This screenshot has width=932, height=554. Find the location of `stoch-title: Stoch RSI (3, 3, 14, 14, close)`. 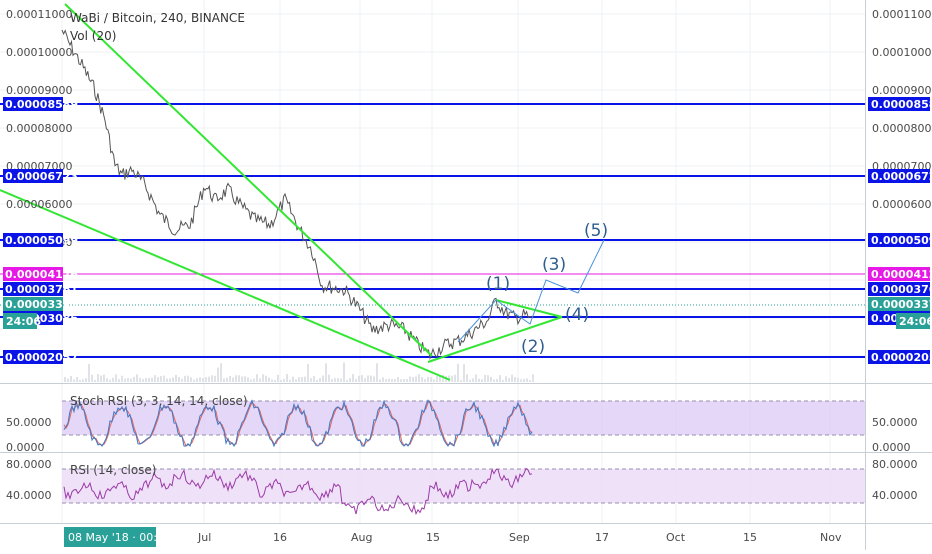

stoch-title: Stoch RSI (3, 3, 14, 14, close) is located at coordinates (159, 401).